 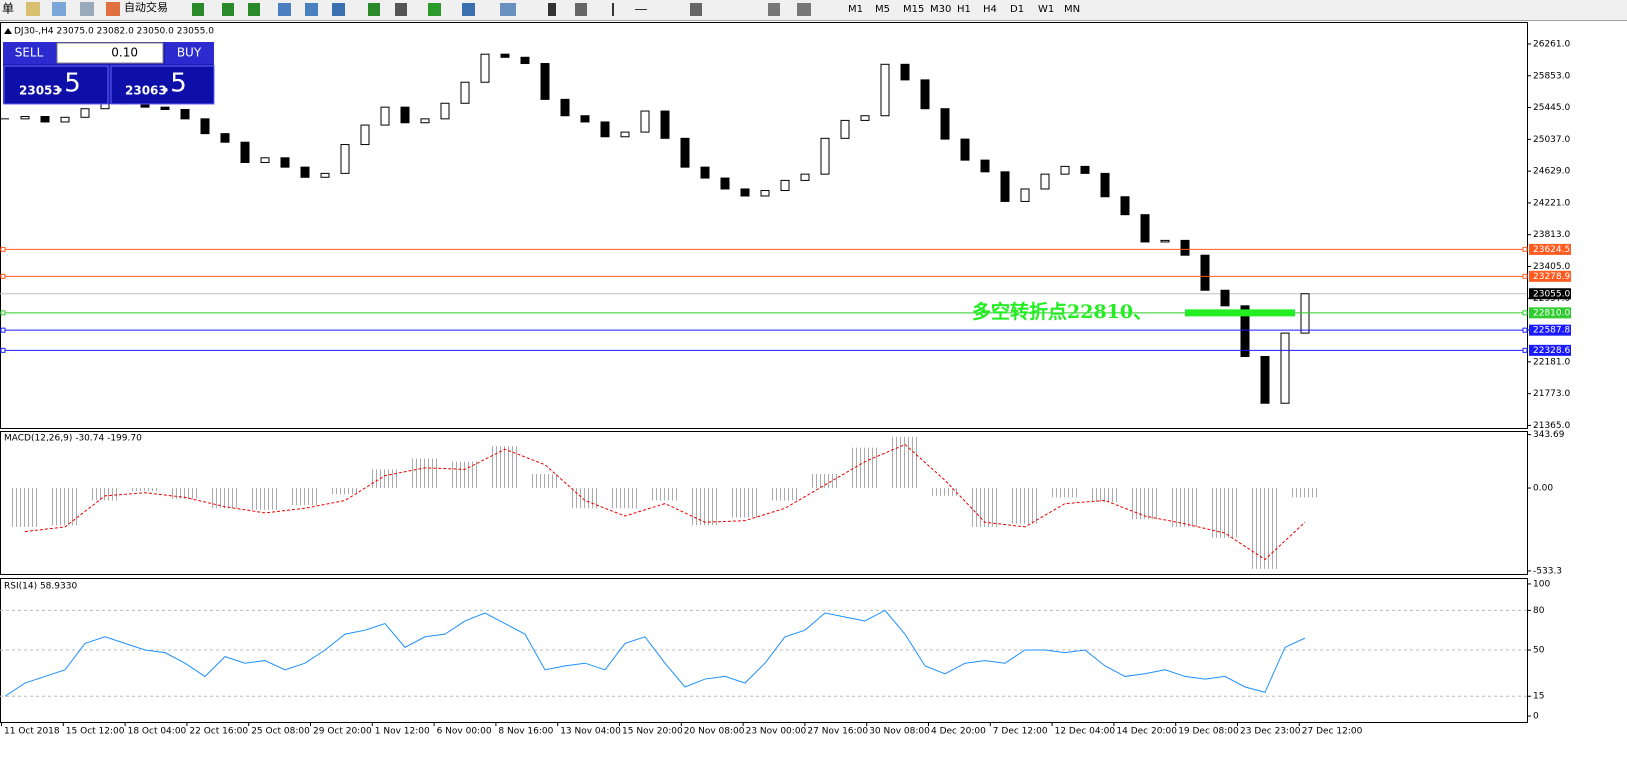 What do you see at coordinates (1551, 277) in the screenshot?
I see `level-label: 23278.9` at bounding box center [1551, 277].